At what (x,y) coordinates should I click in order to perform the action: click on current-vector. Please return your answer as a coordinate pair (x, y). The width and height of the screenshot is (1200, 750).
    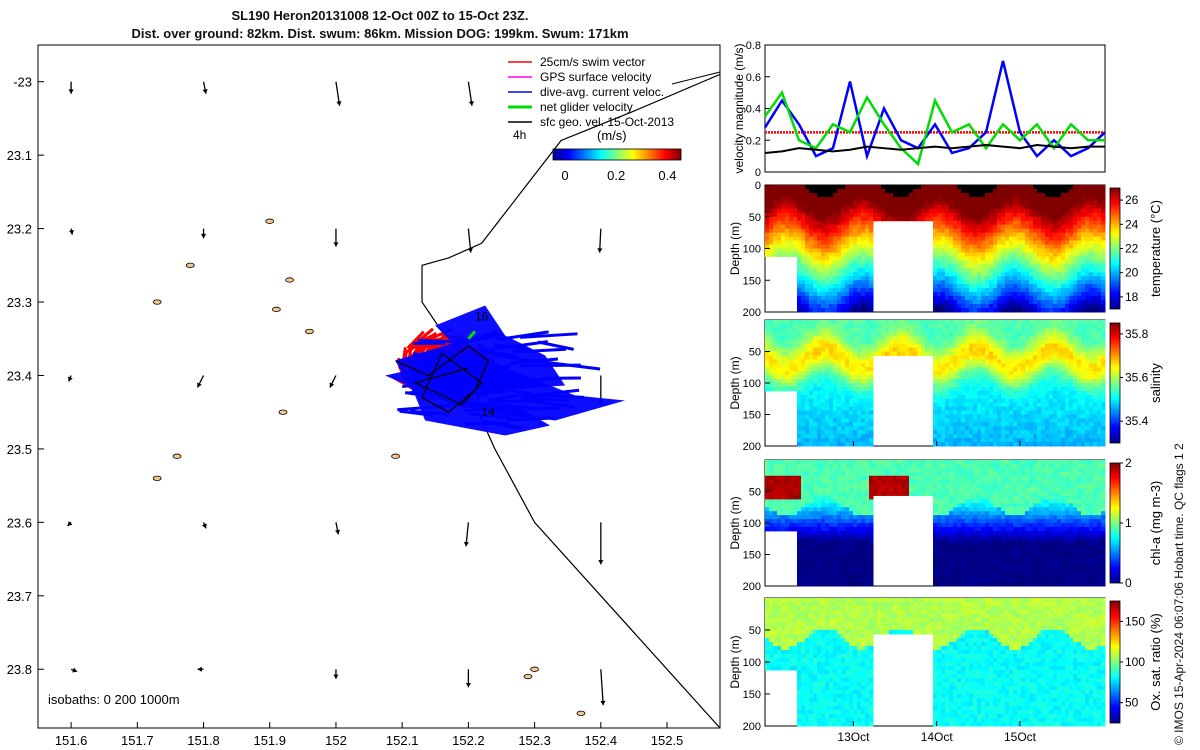
    Looking at the image, I should click on (518, 346).